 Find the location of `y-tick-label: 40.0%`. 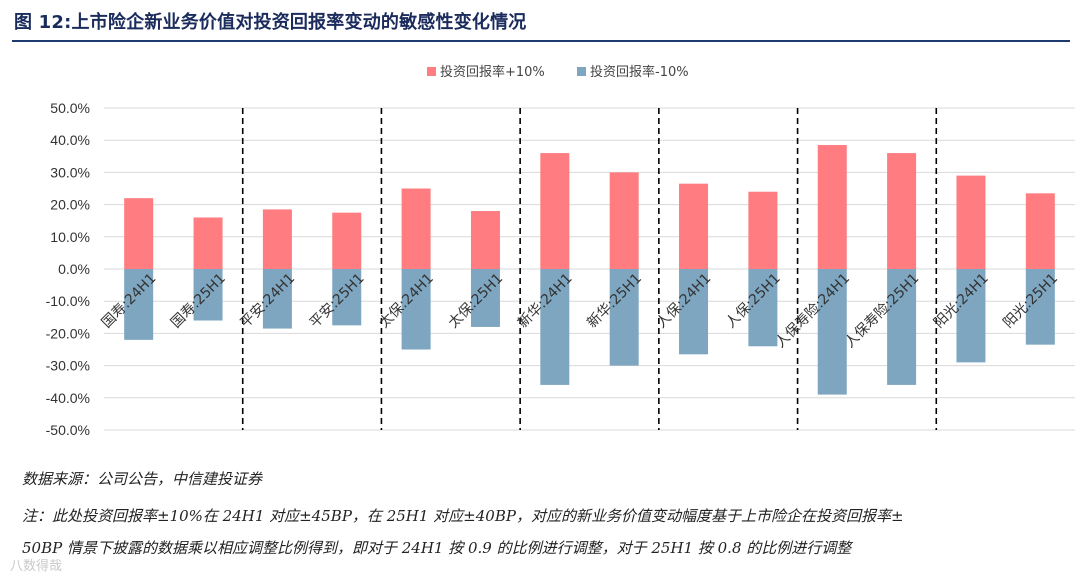

y-tick-label: 40.0% is located at coordinates (70, 140).